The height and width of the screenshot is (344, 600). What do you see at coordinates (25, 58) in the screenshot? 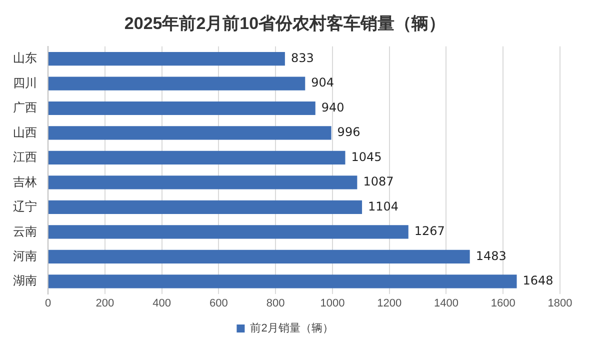
I see `y-tick-label: 山东` at bounding box center [25, 58].